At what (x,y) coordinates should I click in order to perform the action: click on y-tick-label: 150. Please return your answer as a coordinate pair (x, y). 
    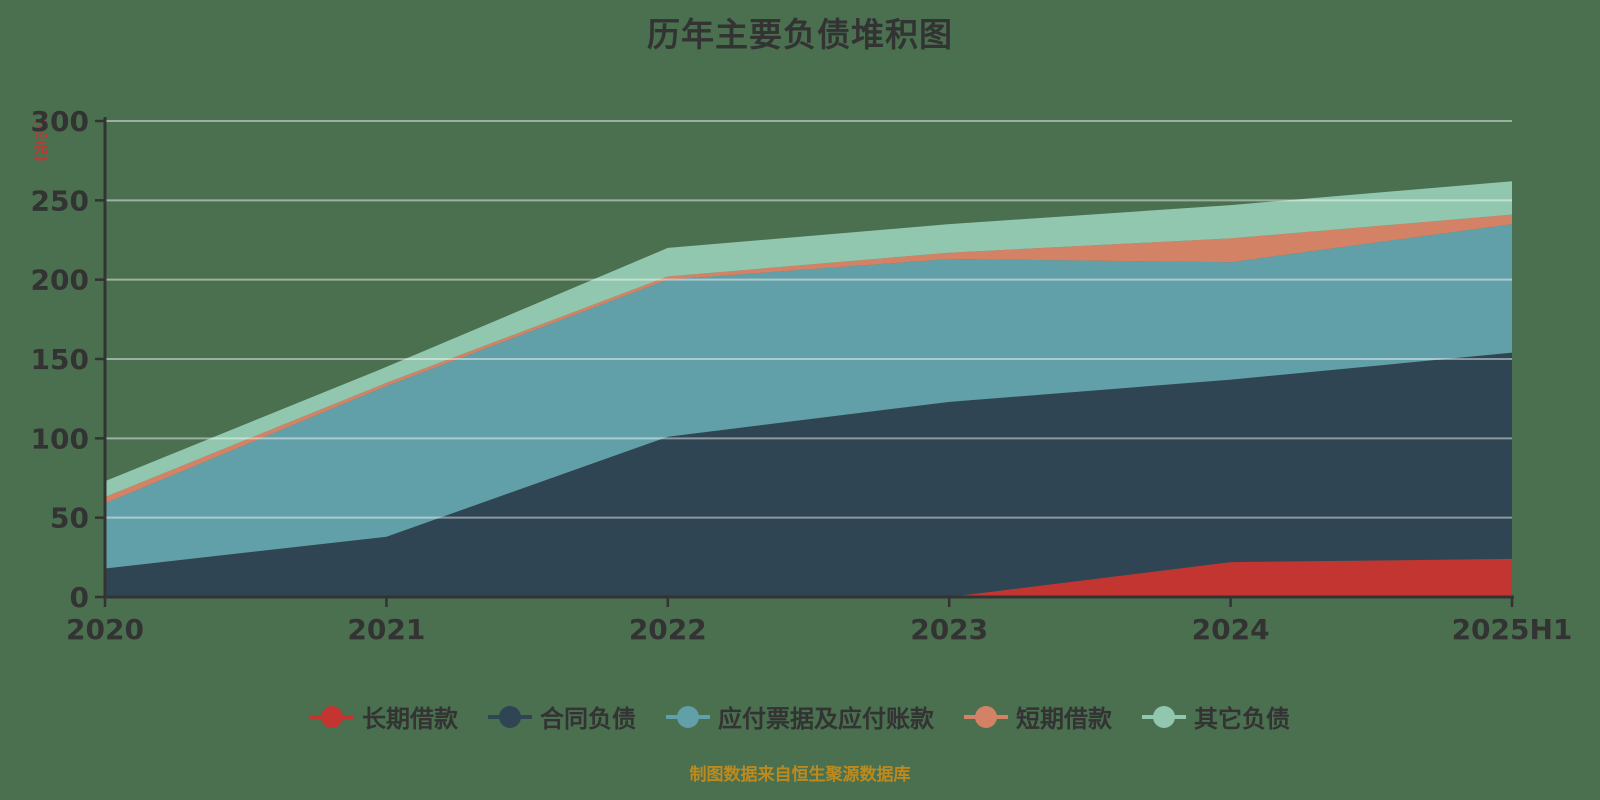
    Looking at the image, I should click on (60, 359).